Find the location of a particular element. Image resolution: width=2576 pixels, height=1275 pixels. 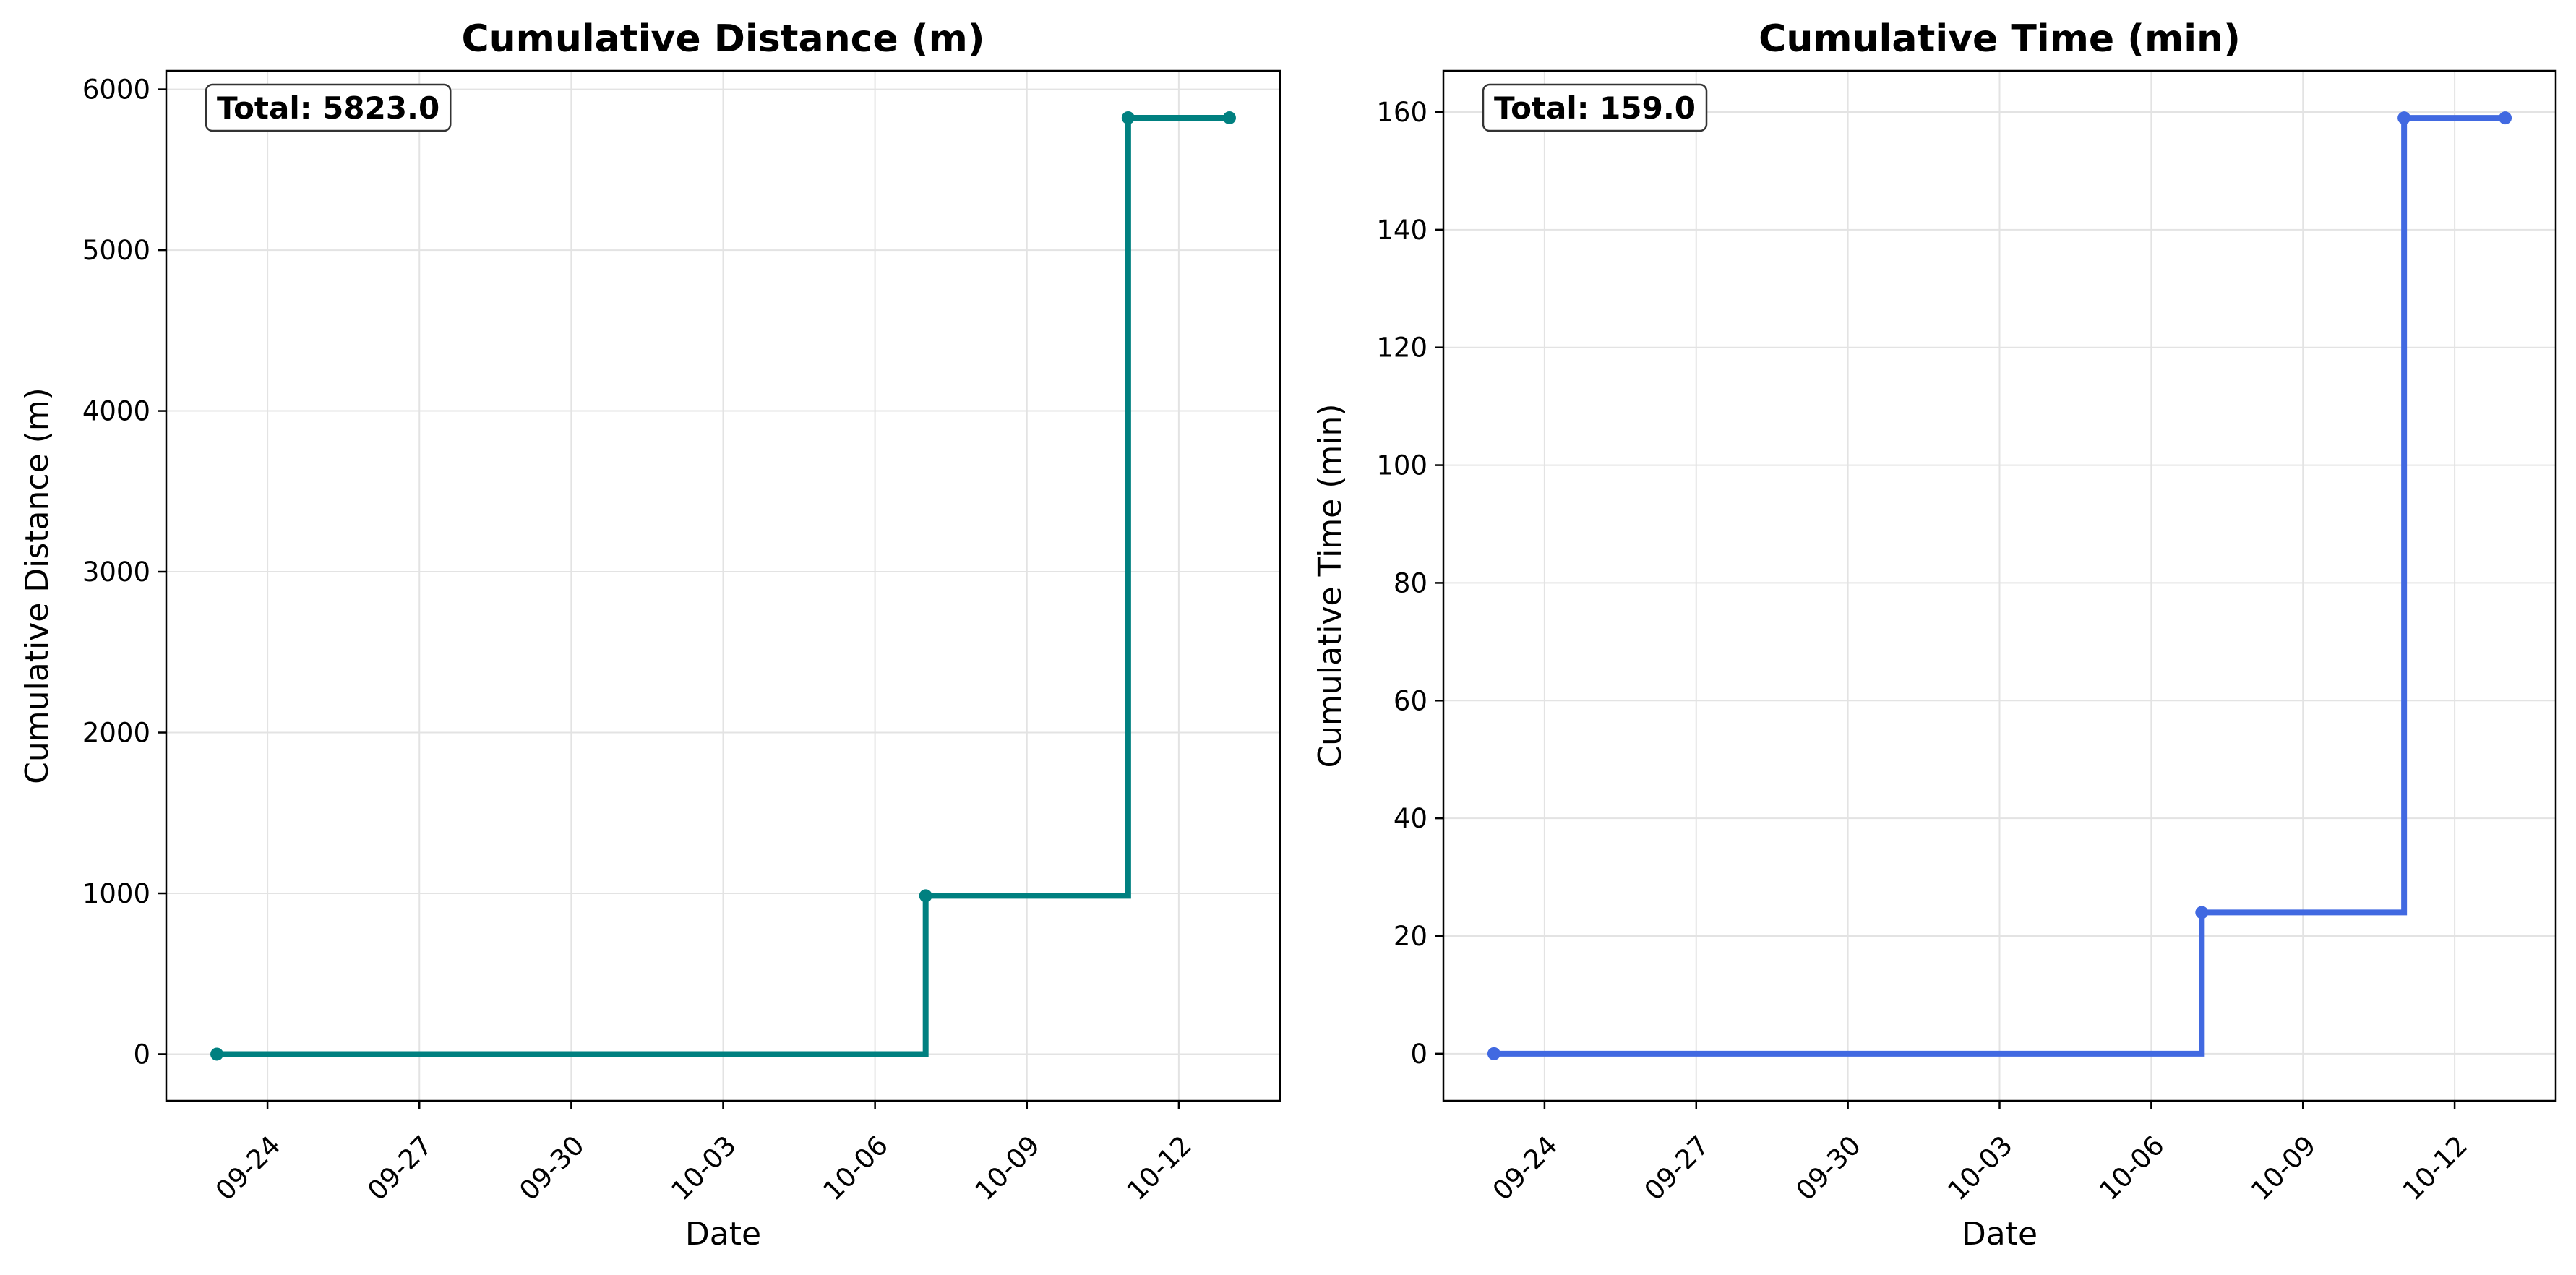

chart-title: Cumulative Time (min) is located at coordinates (2000, 39).